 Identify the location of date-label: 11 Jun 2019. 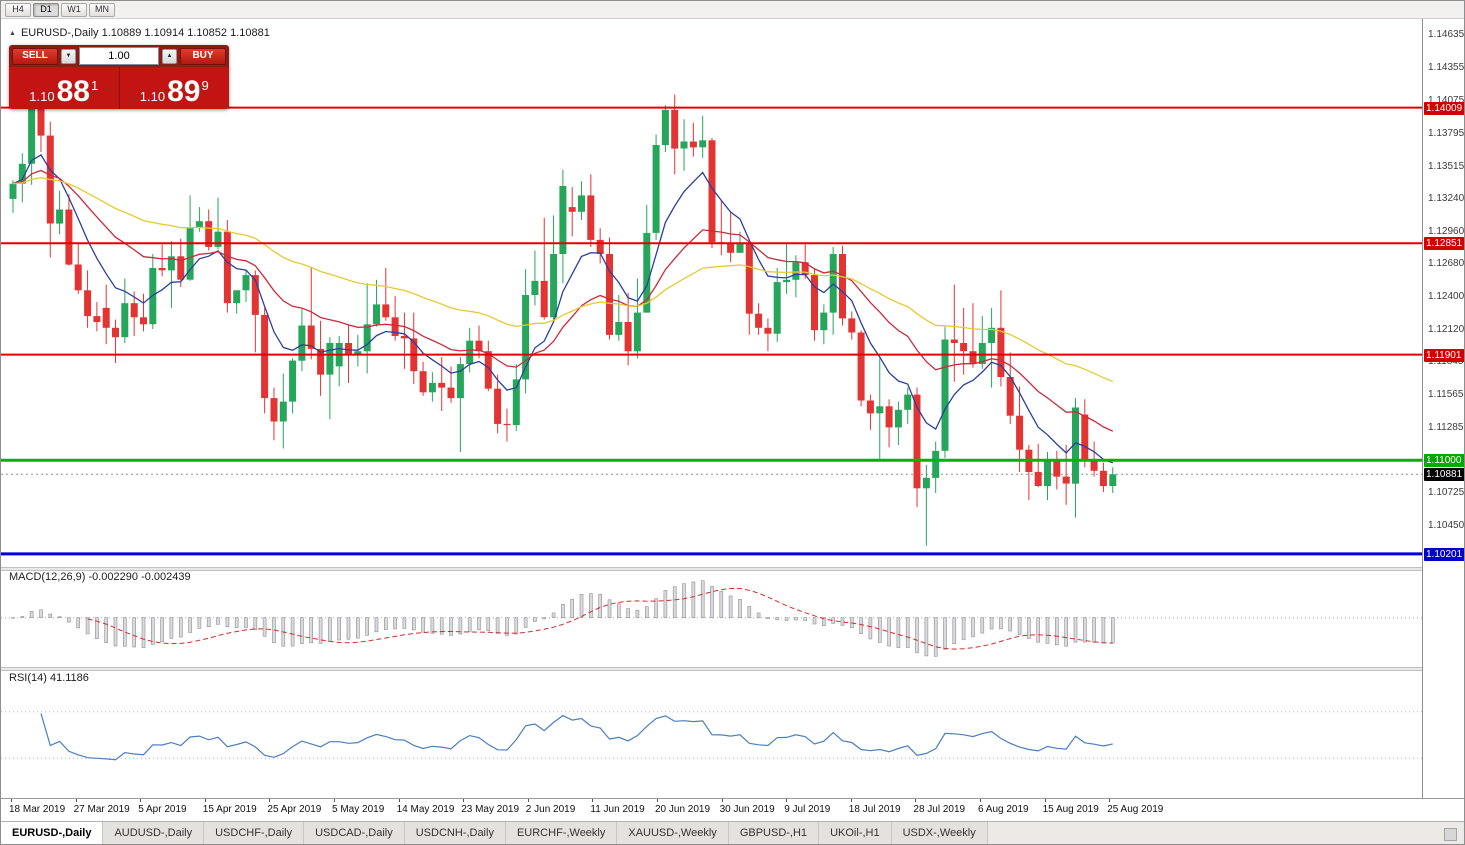
(617, 809).